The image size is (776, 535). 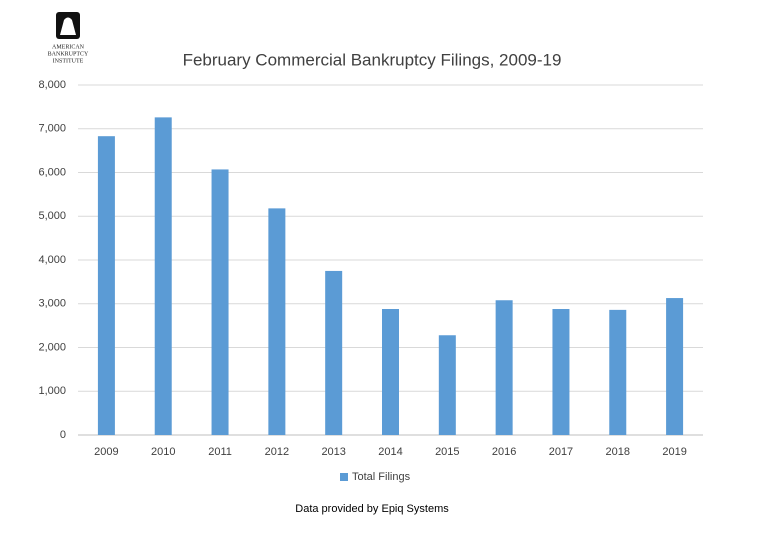 I want to click on x-tick-label: 2018, so click(x=618, y=452).